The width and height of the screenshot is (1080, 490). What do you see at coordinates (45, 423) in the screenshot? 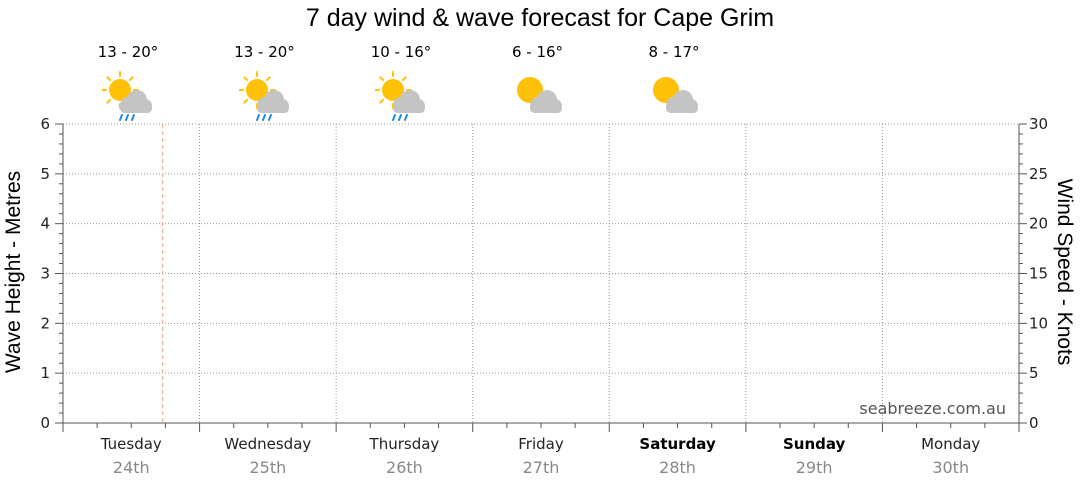
I see `y-left-tick-label: 0` at bounding box center [45, 423].